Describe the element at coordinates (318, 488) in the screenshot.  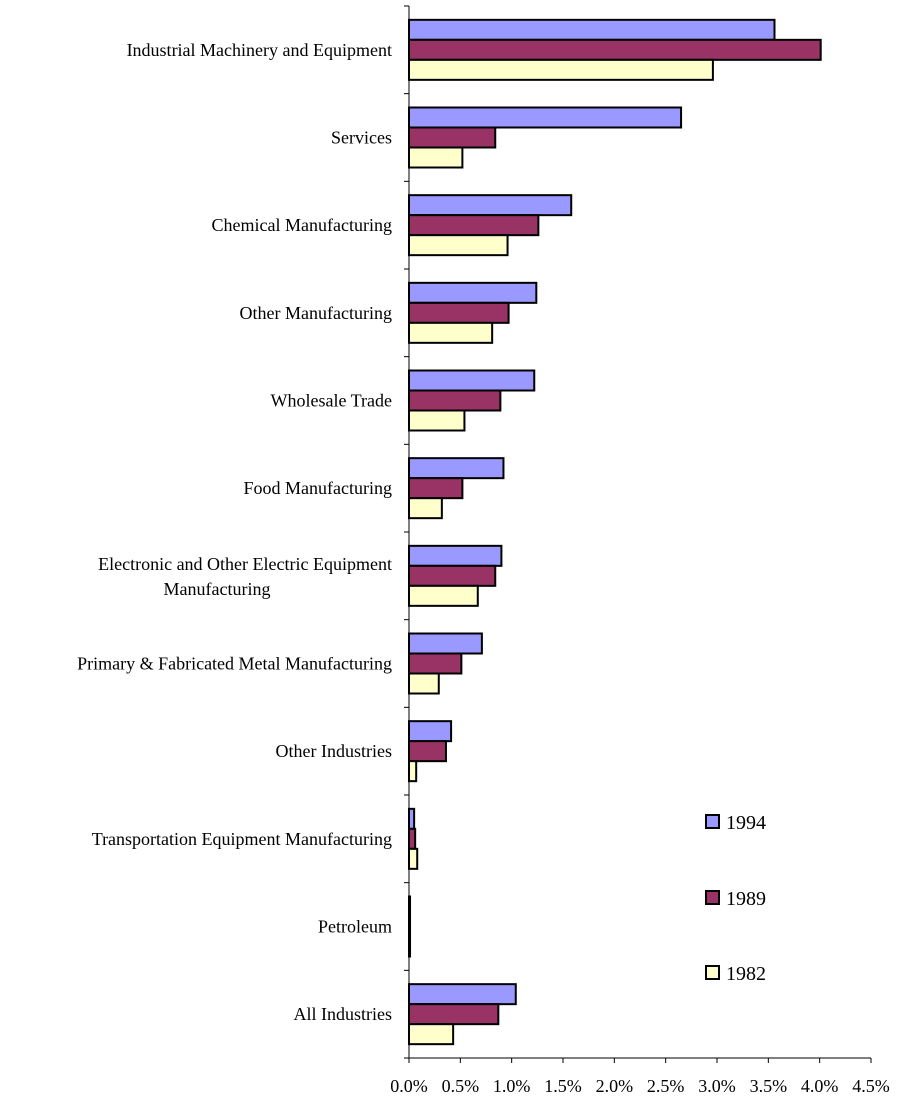
I see `category-label: Food Manufacturing` at that location.